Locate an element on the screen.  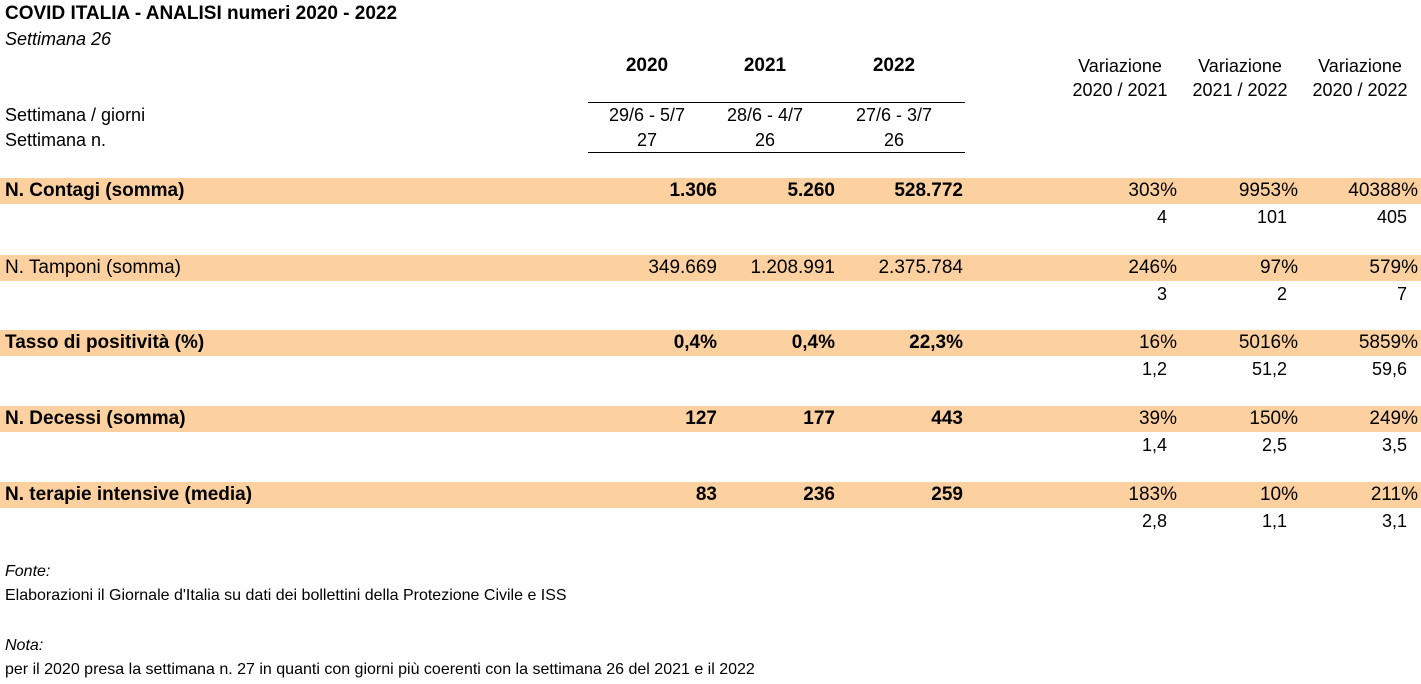
row-variation-pct: 211% is located at coordinates (1394, 494).